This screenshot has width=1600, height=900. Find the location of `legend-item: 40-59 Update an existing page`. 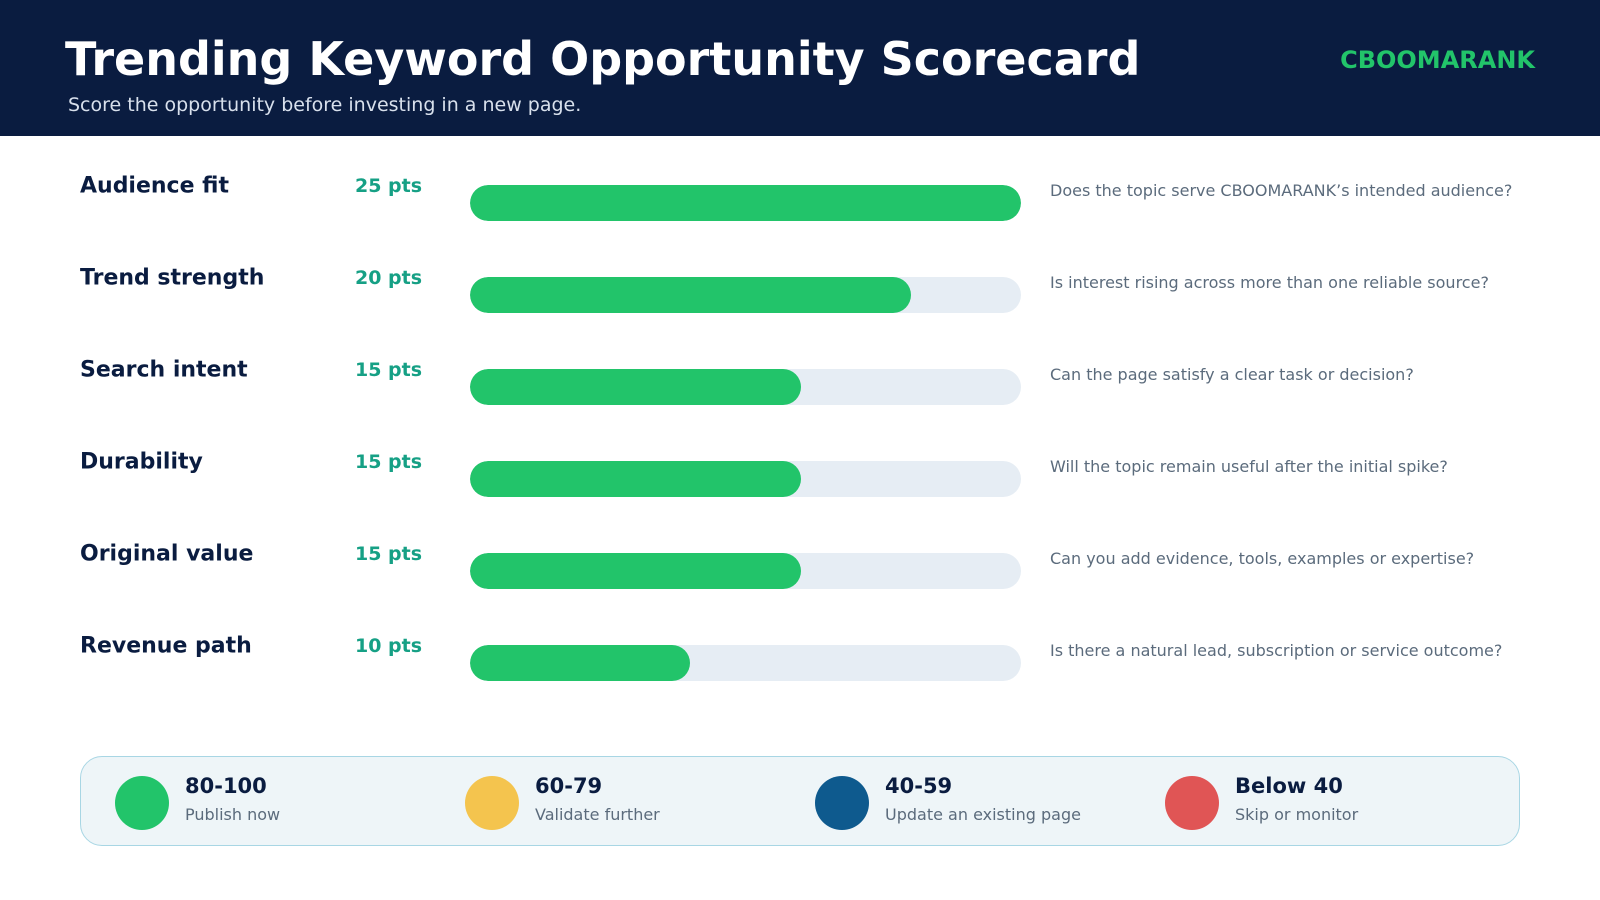

legend-item: 40-59 Update an existing page is located at coordinates (951, 802).